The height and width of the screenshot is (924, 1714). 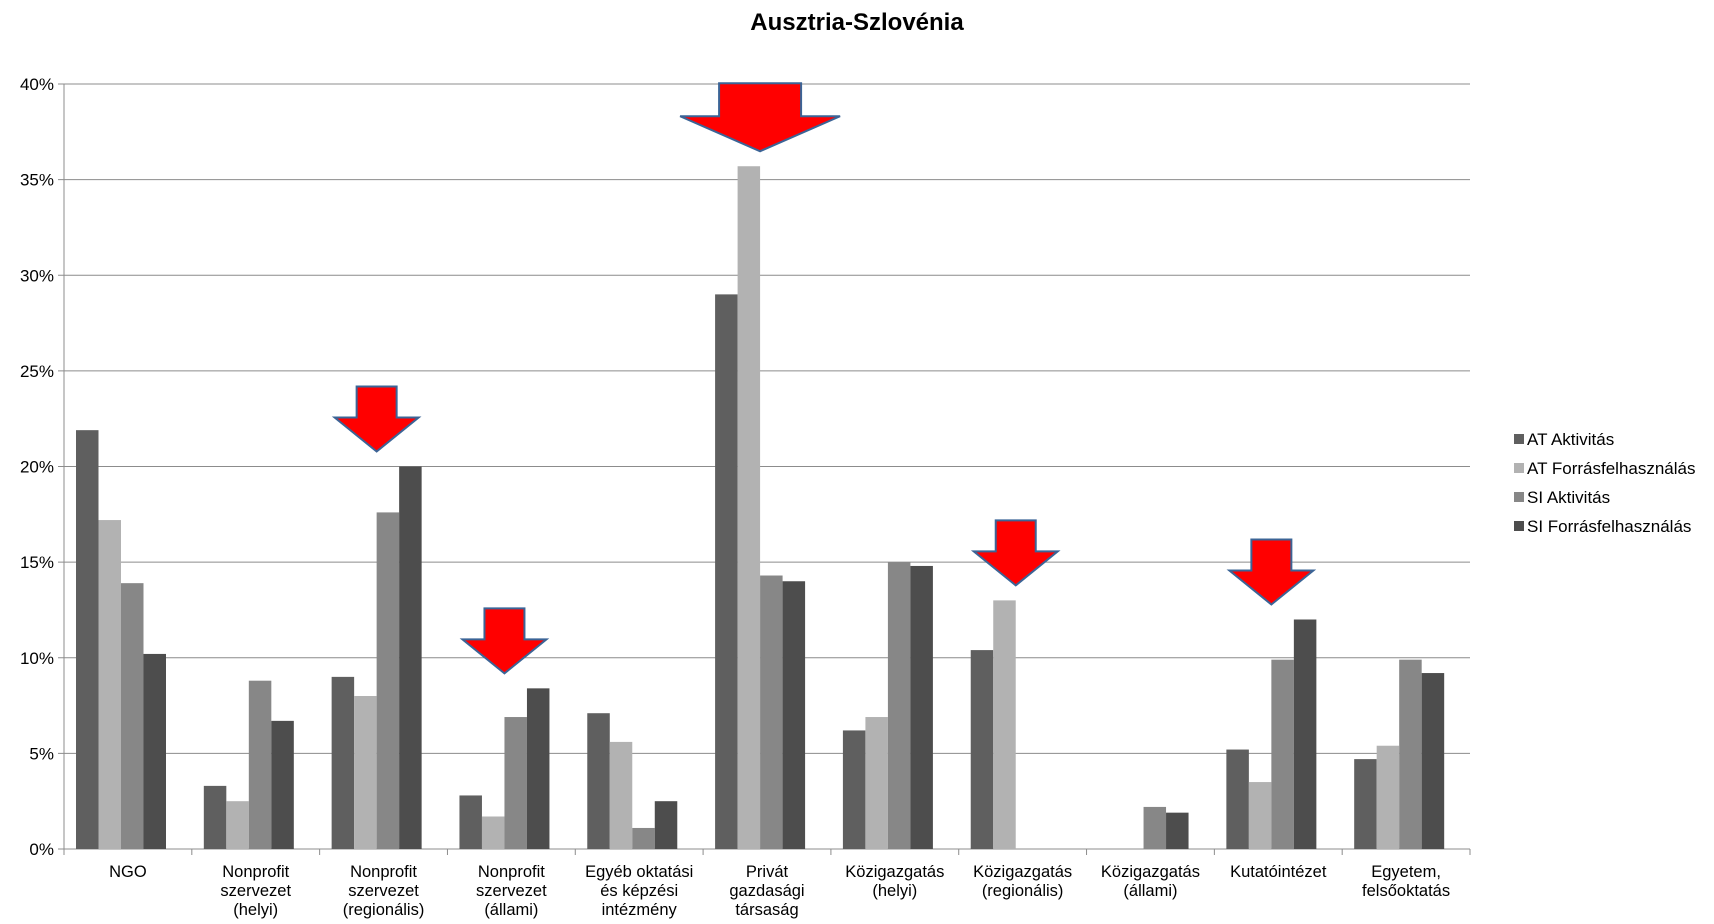 I want to click on bar-si-aktivitás-0, so click(x=132, y=716).